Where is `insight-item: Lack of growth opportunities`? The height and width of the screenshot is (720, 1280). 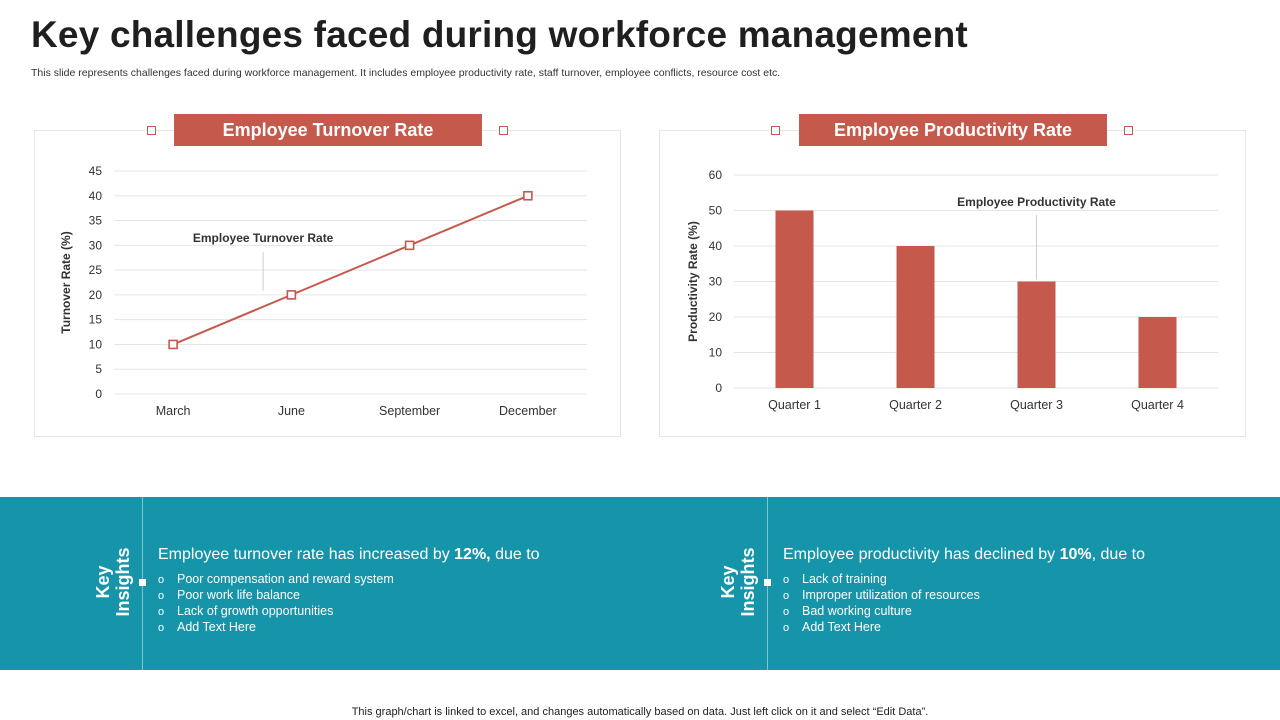
insight-item: Lack of growth opportunities is located at coordinates (276, 611).